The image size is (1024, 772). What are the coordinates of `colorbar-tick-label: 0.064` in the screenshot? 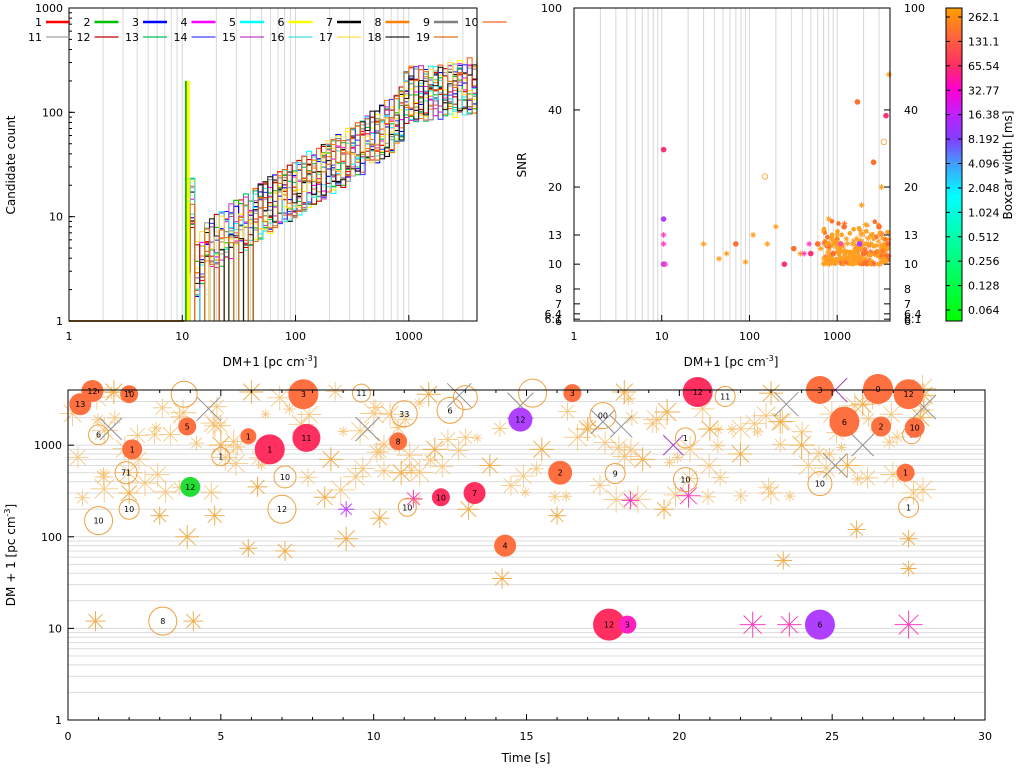 It's located at (984, 310).